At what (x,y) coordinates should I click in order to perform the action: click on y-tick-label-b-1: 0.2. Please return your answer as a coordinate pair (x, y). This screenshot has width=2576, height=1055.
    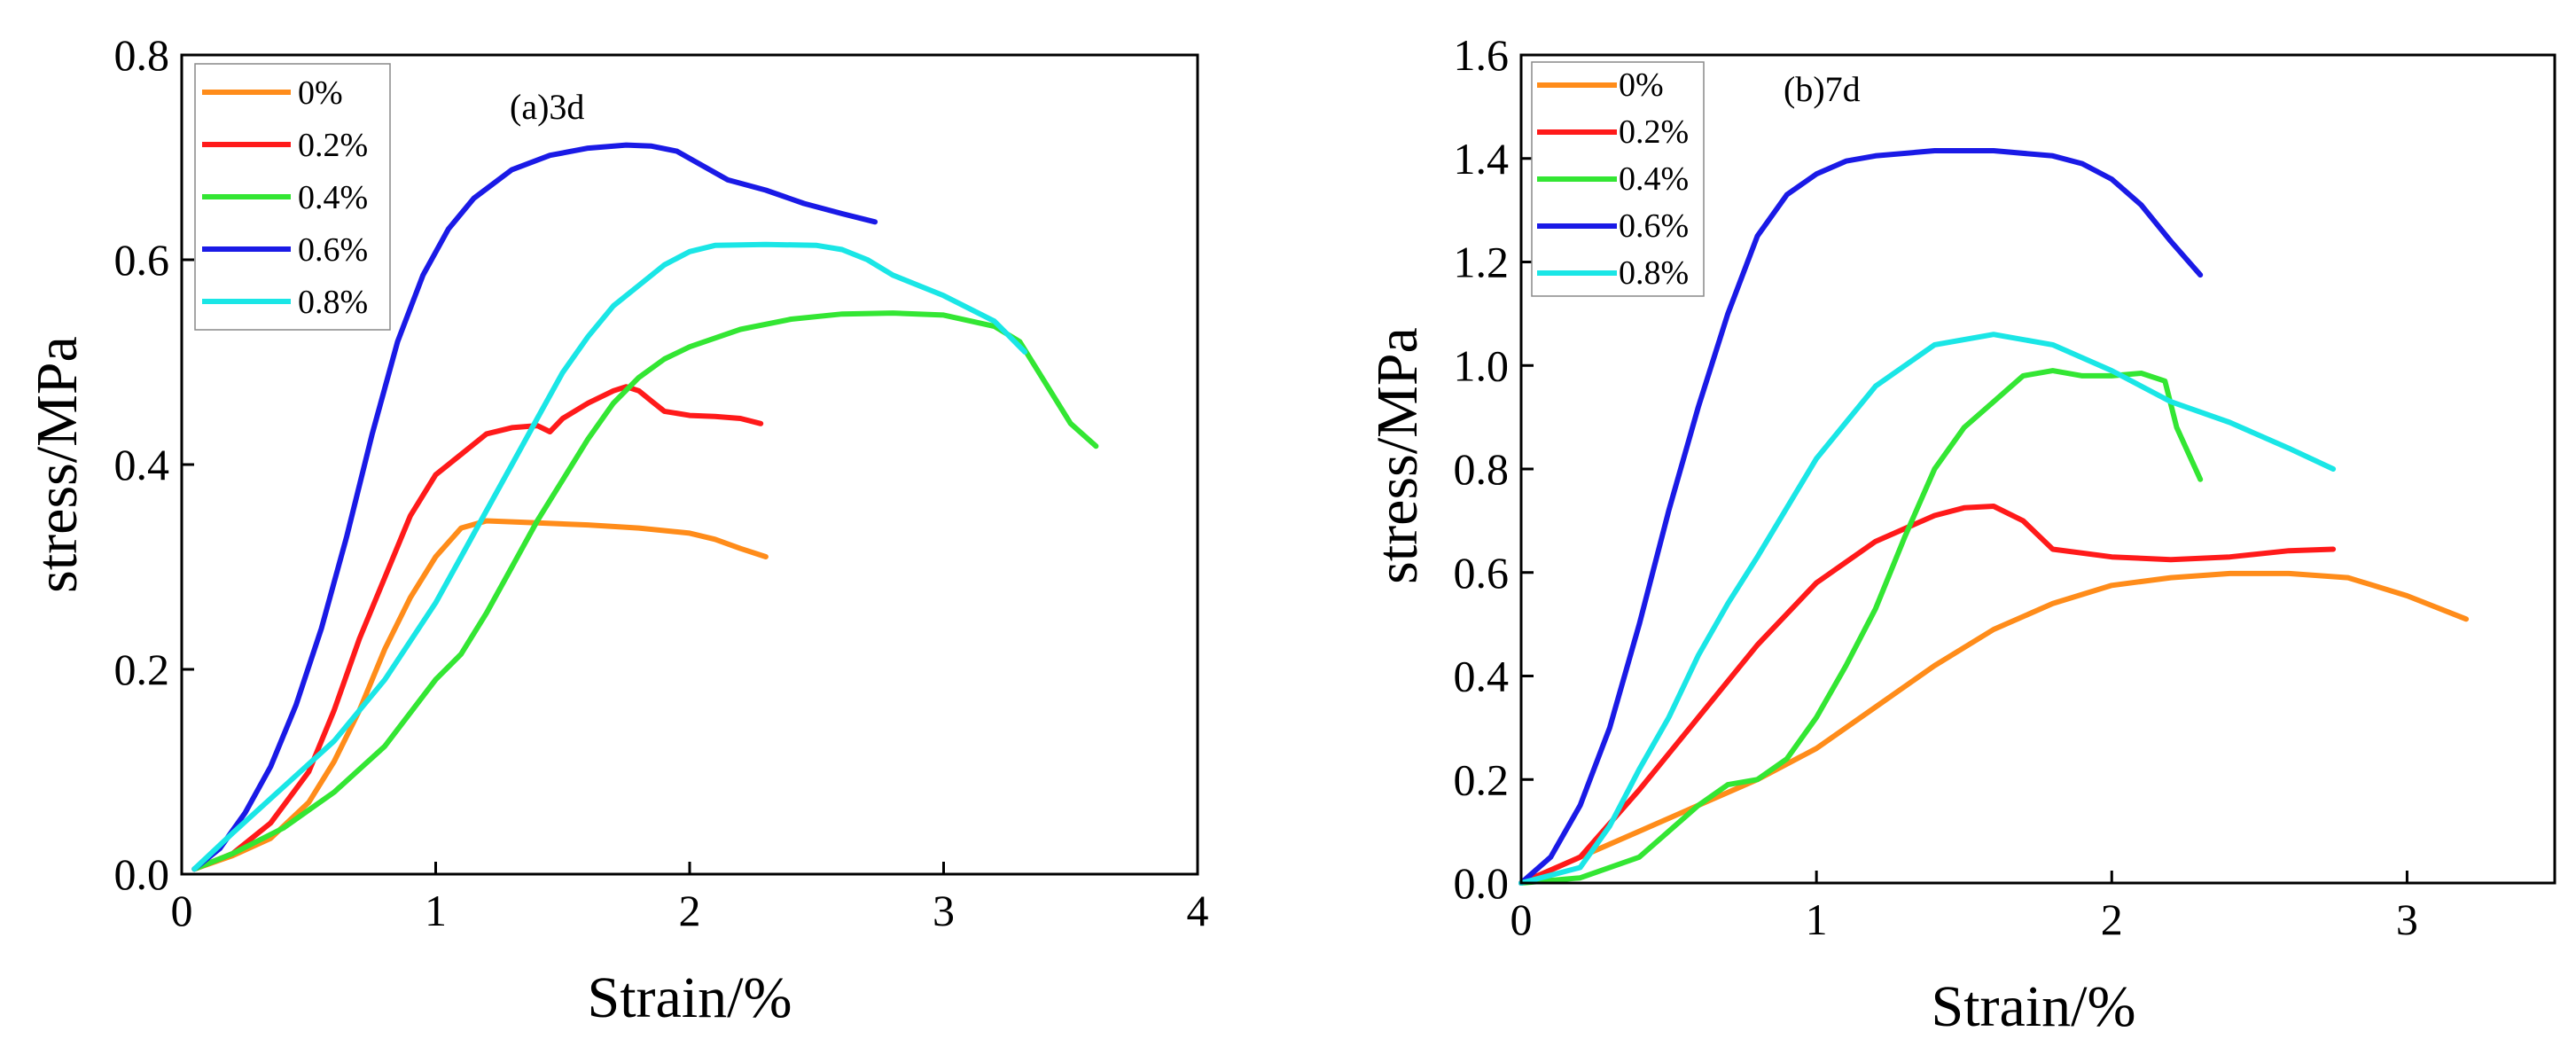
    Looking at the image, I should click on (1482, 779).